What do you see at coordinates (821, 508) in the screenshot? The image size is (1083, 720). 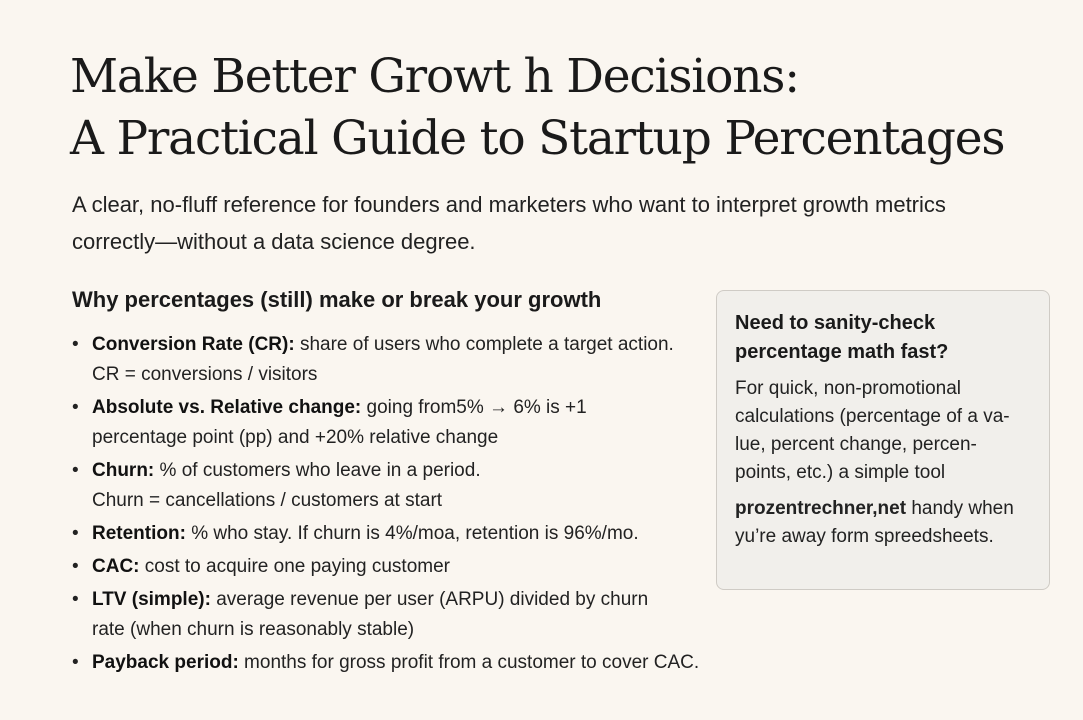 I see `callout-link: prozentrechner,net` at bounding box center [821, 508].